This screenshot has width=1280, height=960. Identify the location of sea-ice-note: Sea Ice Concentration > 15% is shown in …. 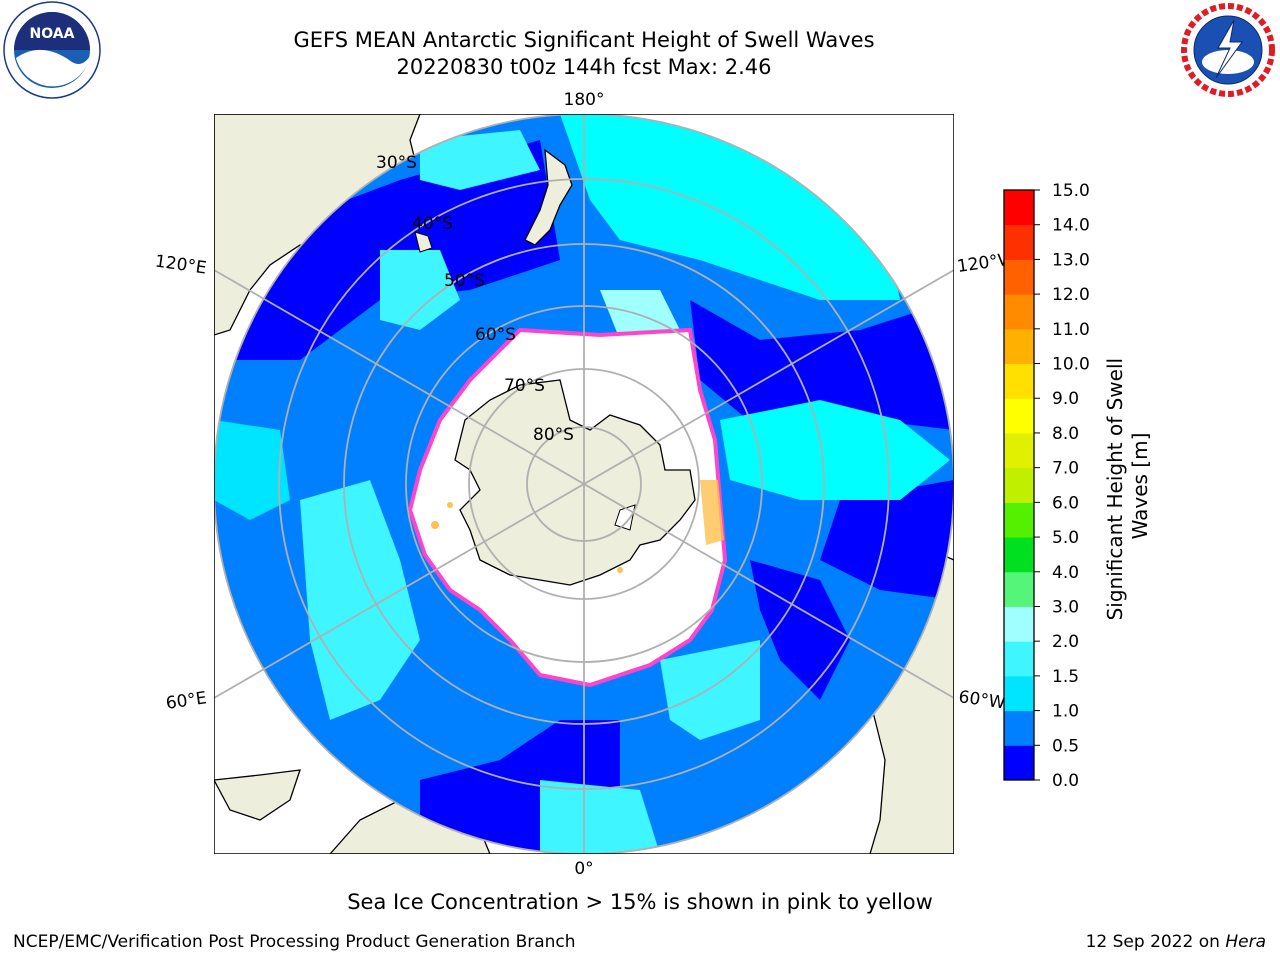
(640, 902).